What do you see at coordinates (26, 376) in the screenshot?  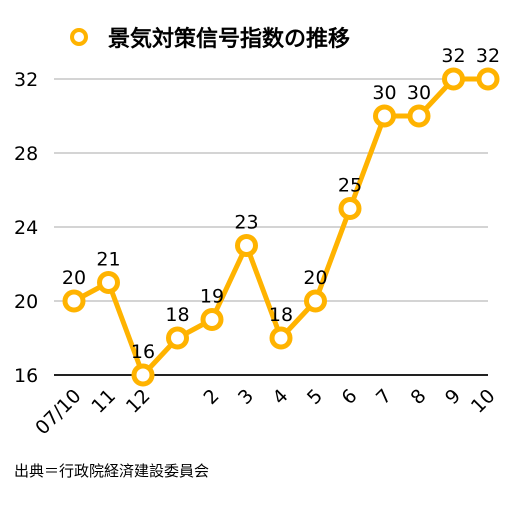 I see `y-tick-label: 16` at bounding box center [26, 376].